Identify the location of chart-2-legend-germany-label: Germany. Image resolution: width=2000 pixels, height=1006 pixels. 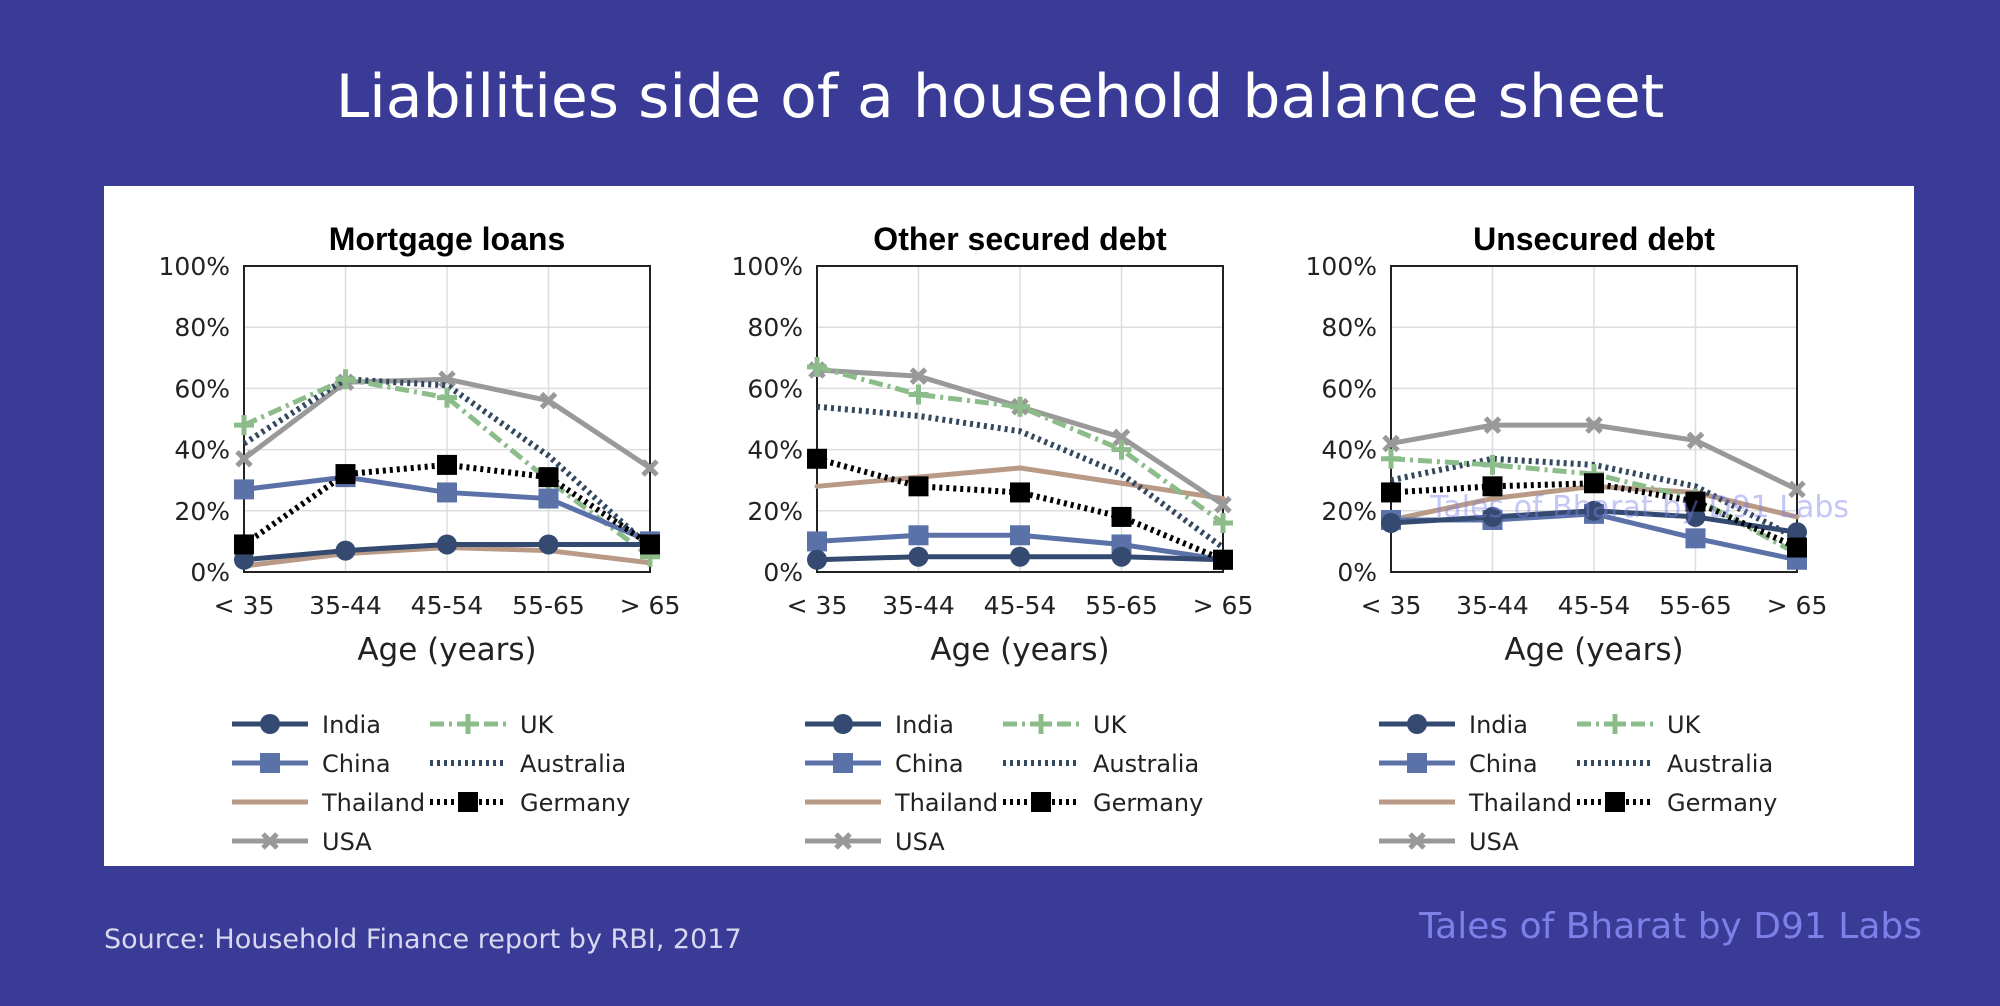
(1148, 803).